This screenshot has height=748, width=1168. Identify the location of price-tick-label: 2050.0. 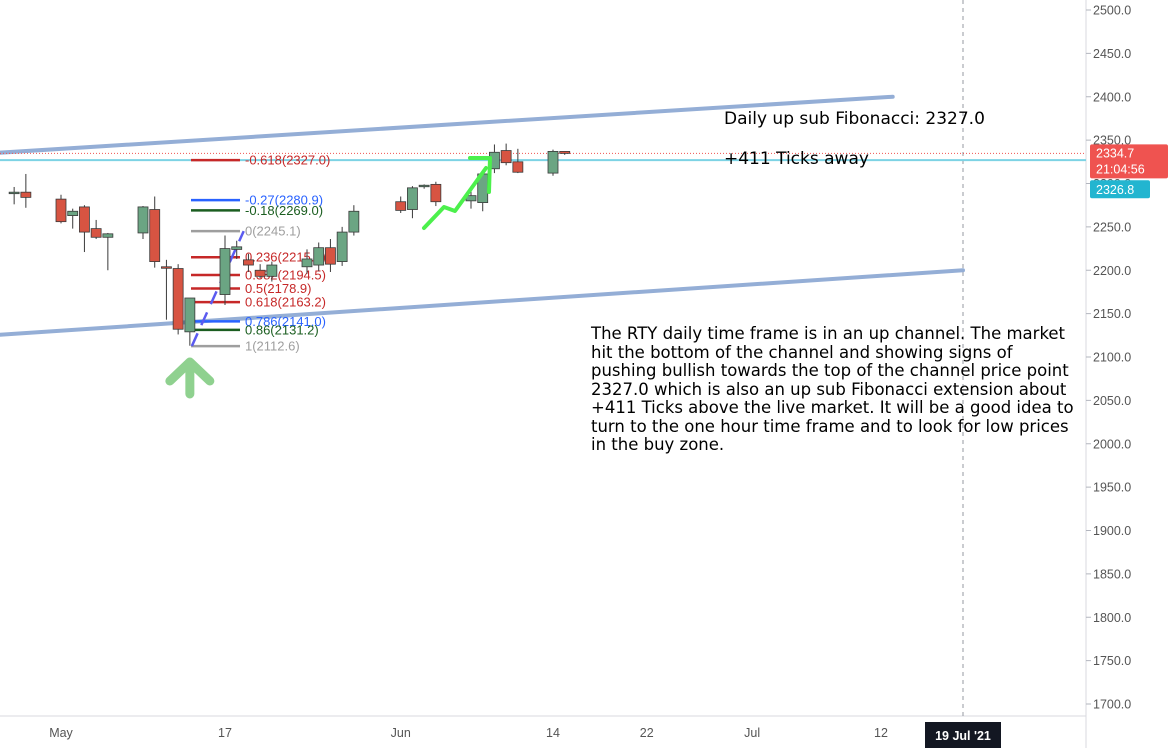
(1112, 401).